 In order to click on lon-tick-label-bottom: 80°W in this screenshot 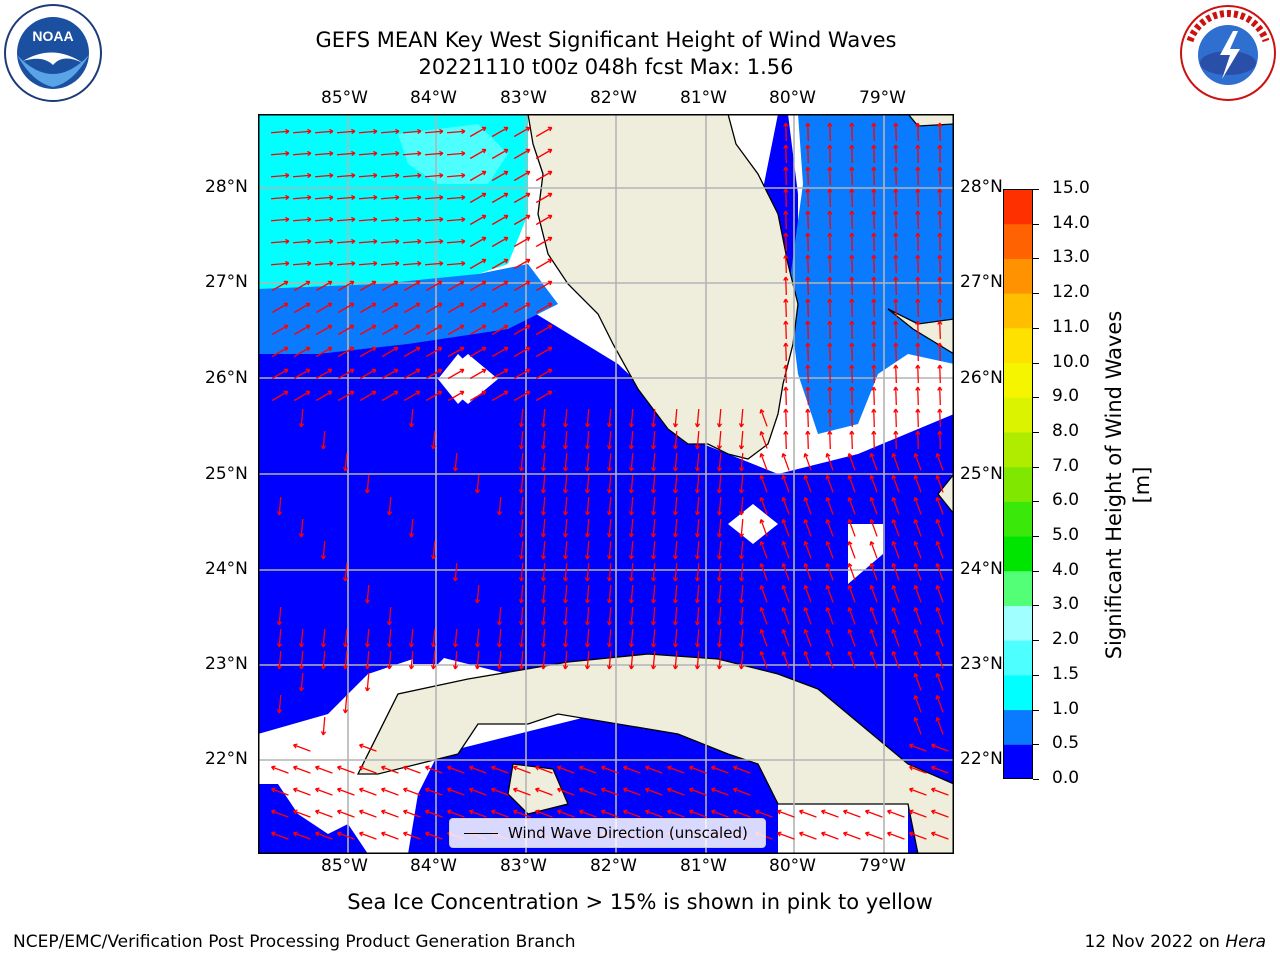, I will do `click(792, 866)`.